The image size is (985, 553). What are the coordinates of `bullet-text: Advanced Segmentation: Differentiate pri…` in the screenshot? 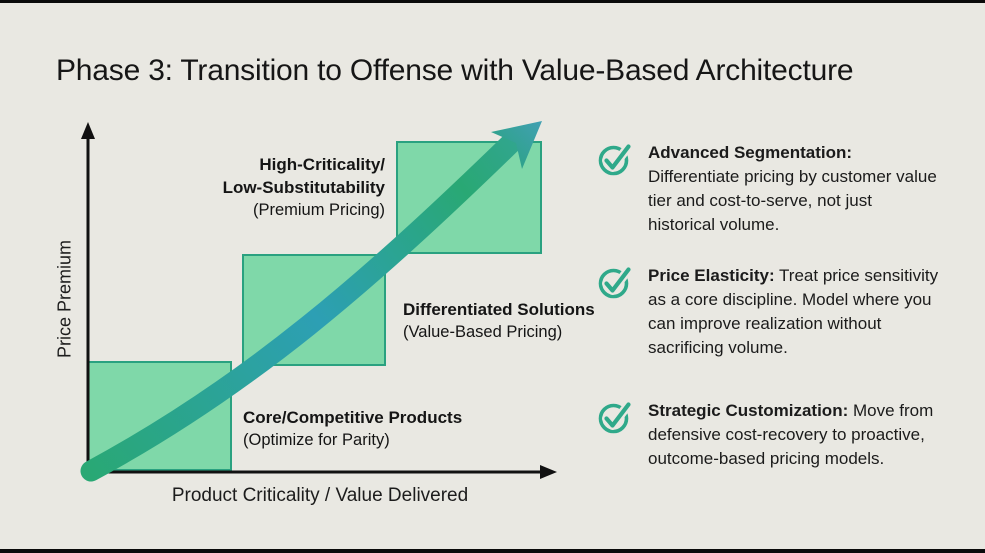 It's located at (795, 189).